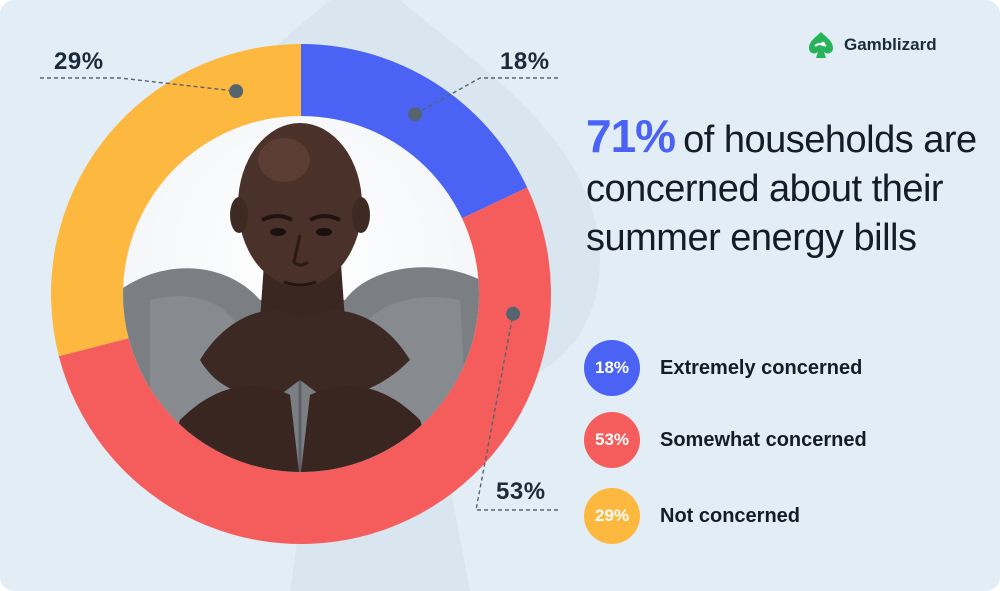  Describe the element at coordinates (763, 439) in the screenshot. I see `legend-label: Somewhat concerned` at that location.